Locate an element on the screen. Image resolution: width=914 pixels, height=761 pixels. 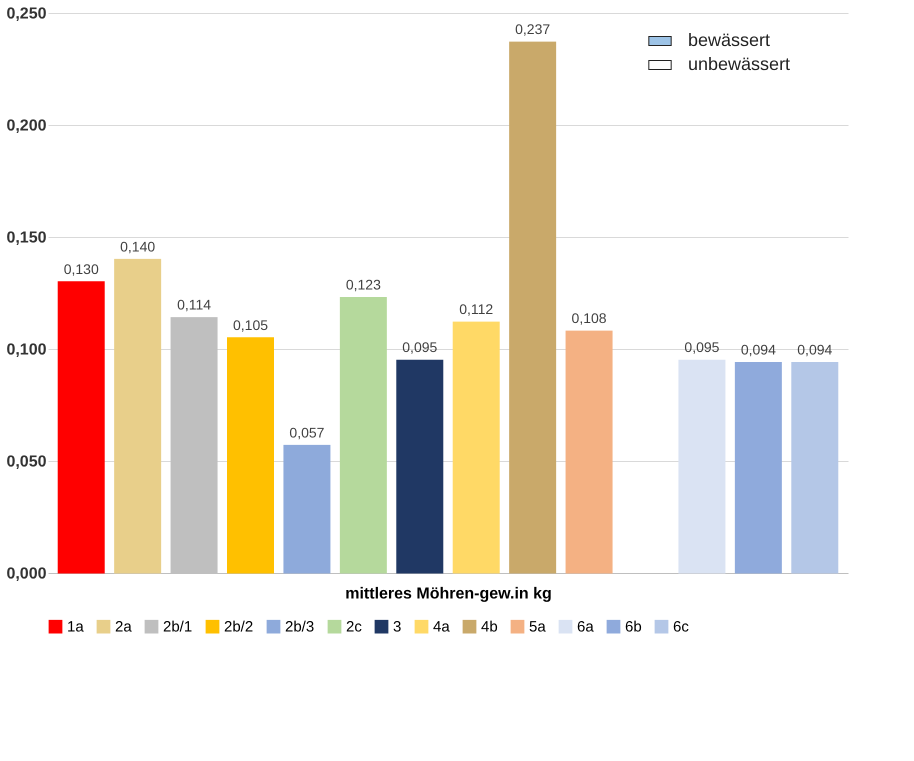
legend-label: 5a is located at coordinates (537, 627).